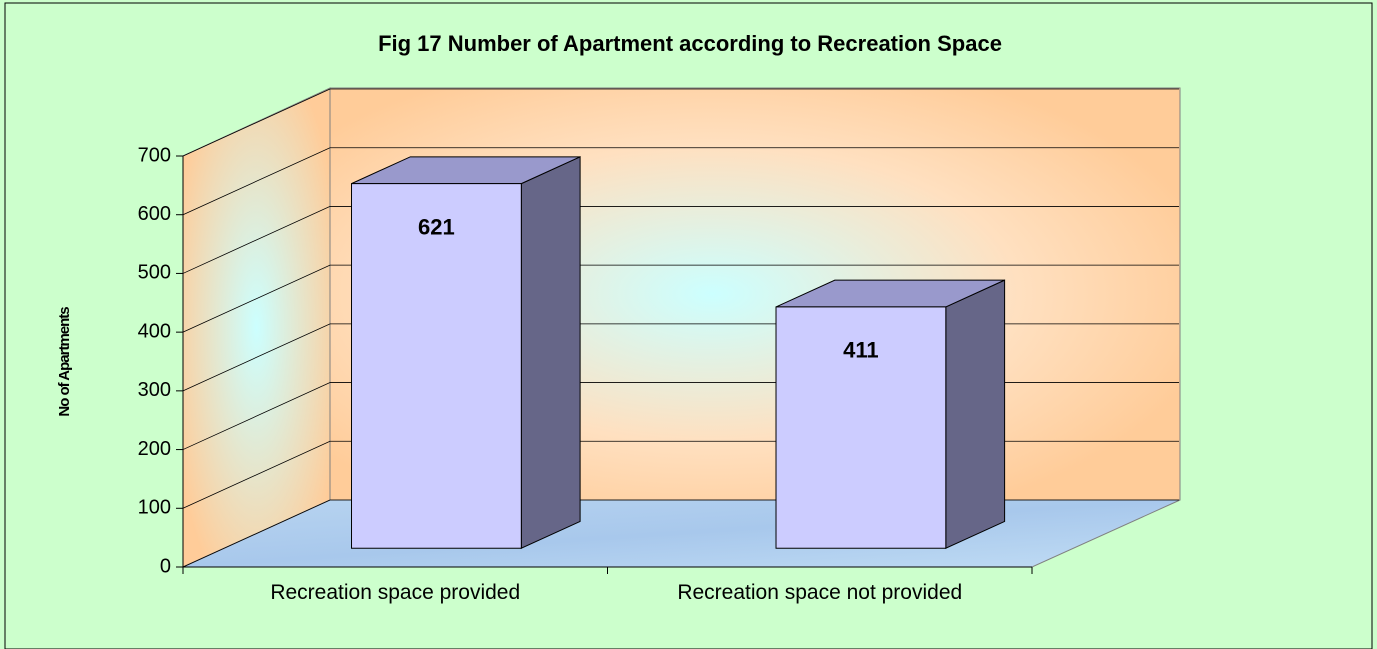 The width and height of the screenshot is (1377, 649). Describe the element at coordinates (154, 331) in the screenshot. I see `y-tick-label: 400` at that location.